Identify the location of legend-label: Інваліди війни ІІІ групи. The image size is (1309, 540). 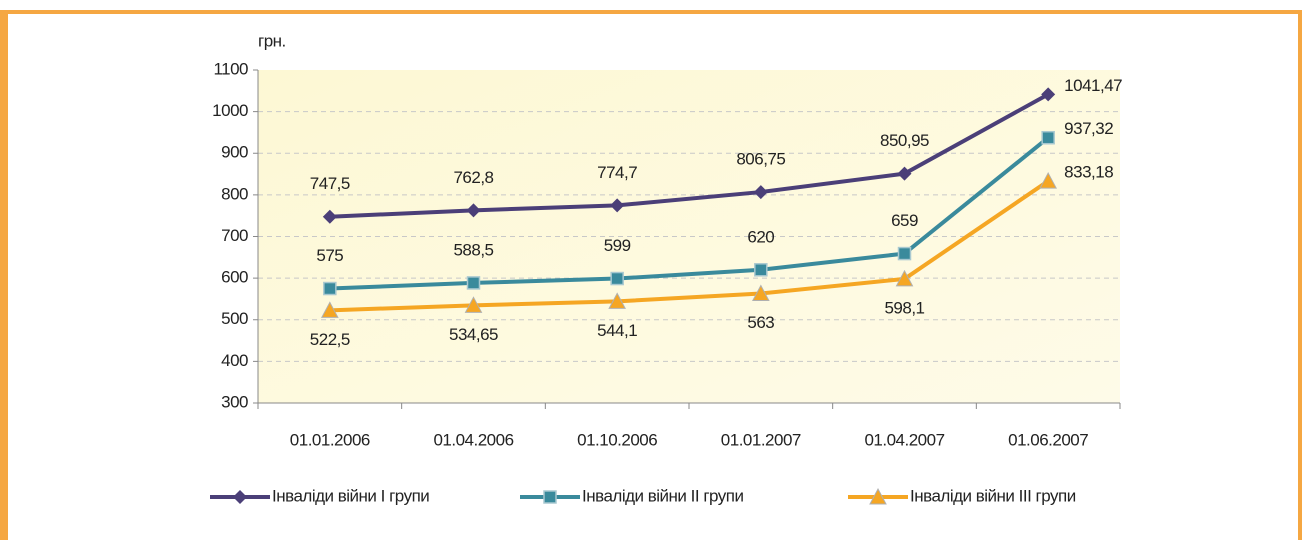
(993, 495).